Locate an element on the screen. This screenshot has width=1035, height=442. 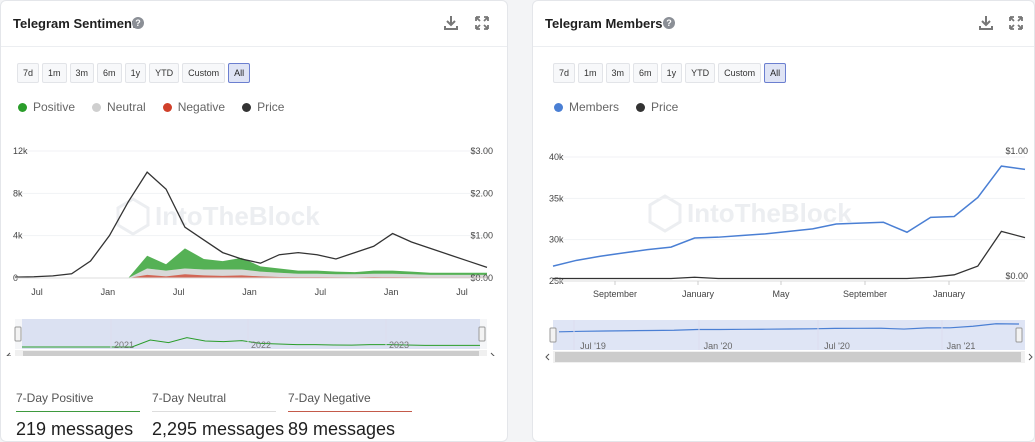
stat-7-day-negative: 7-Day Negative 89 messages is located at coordinates (350, 415).